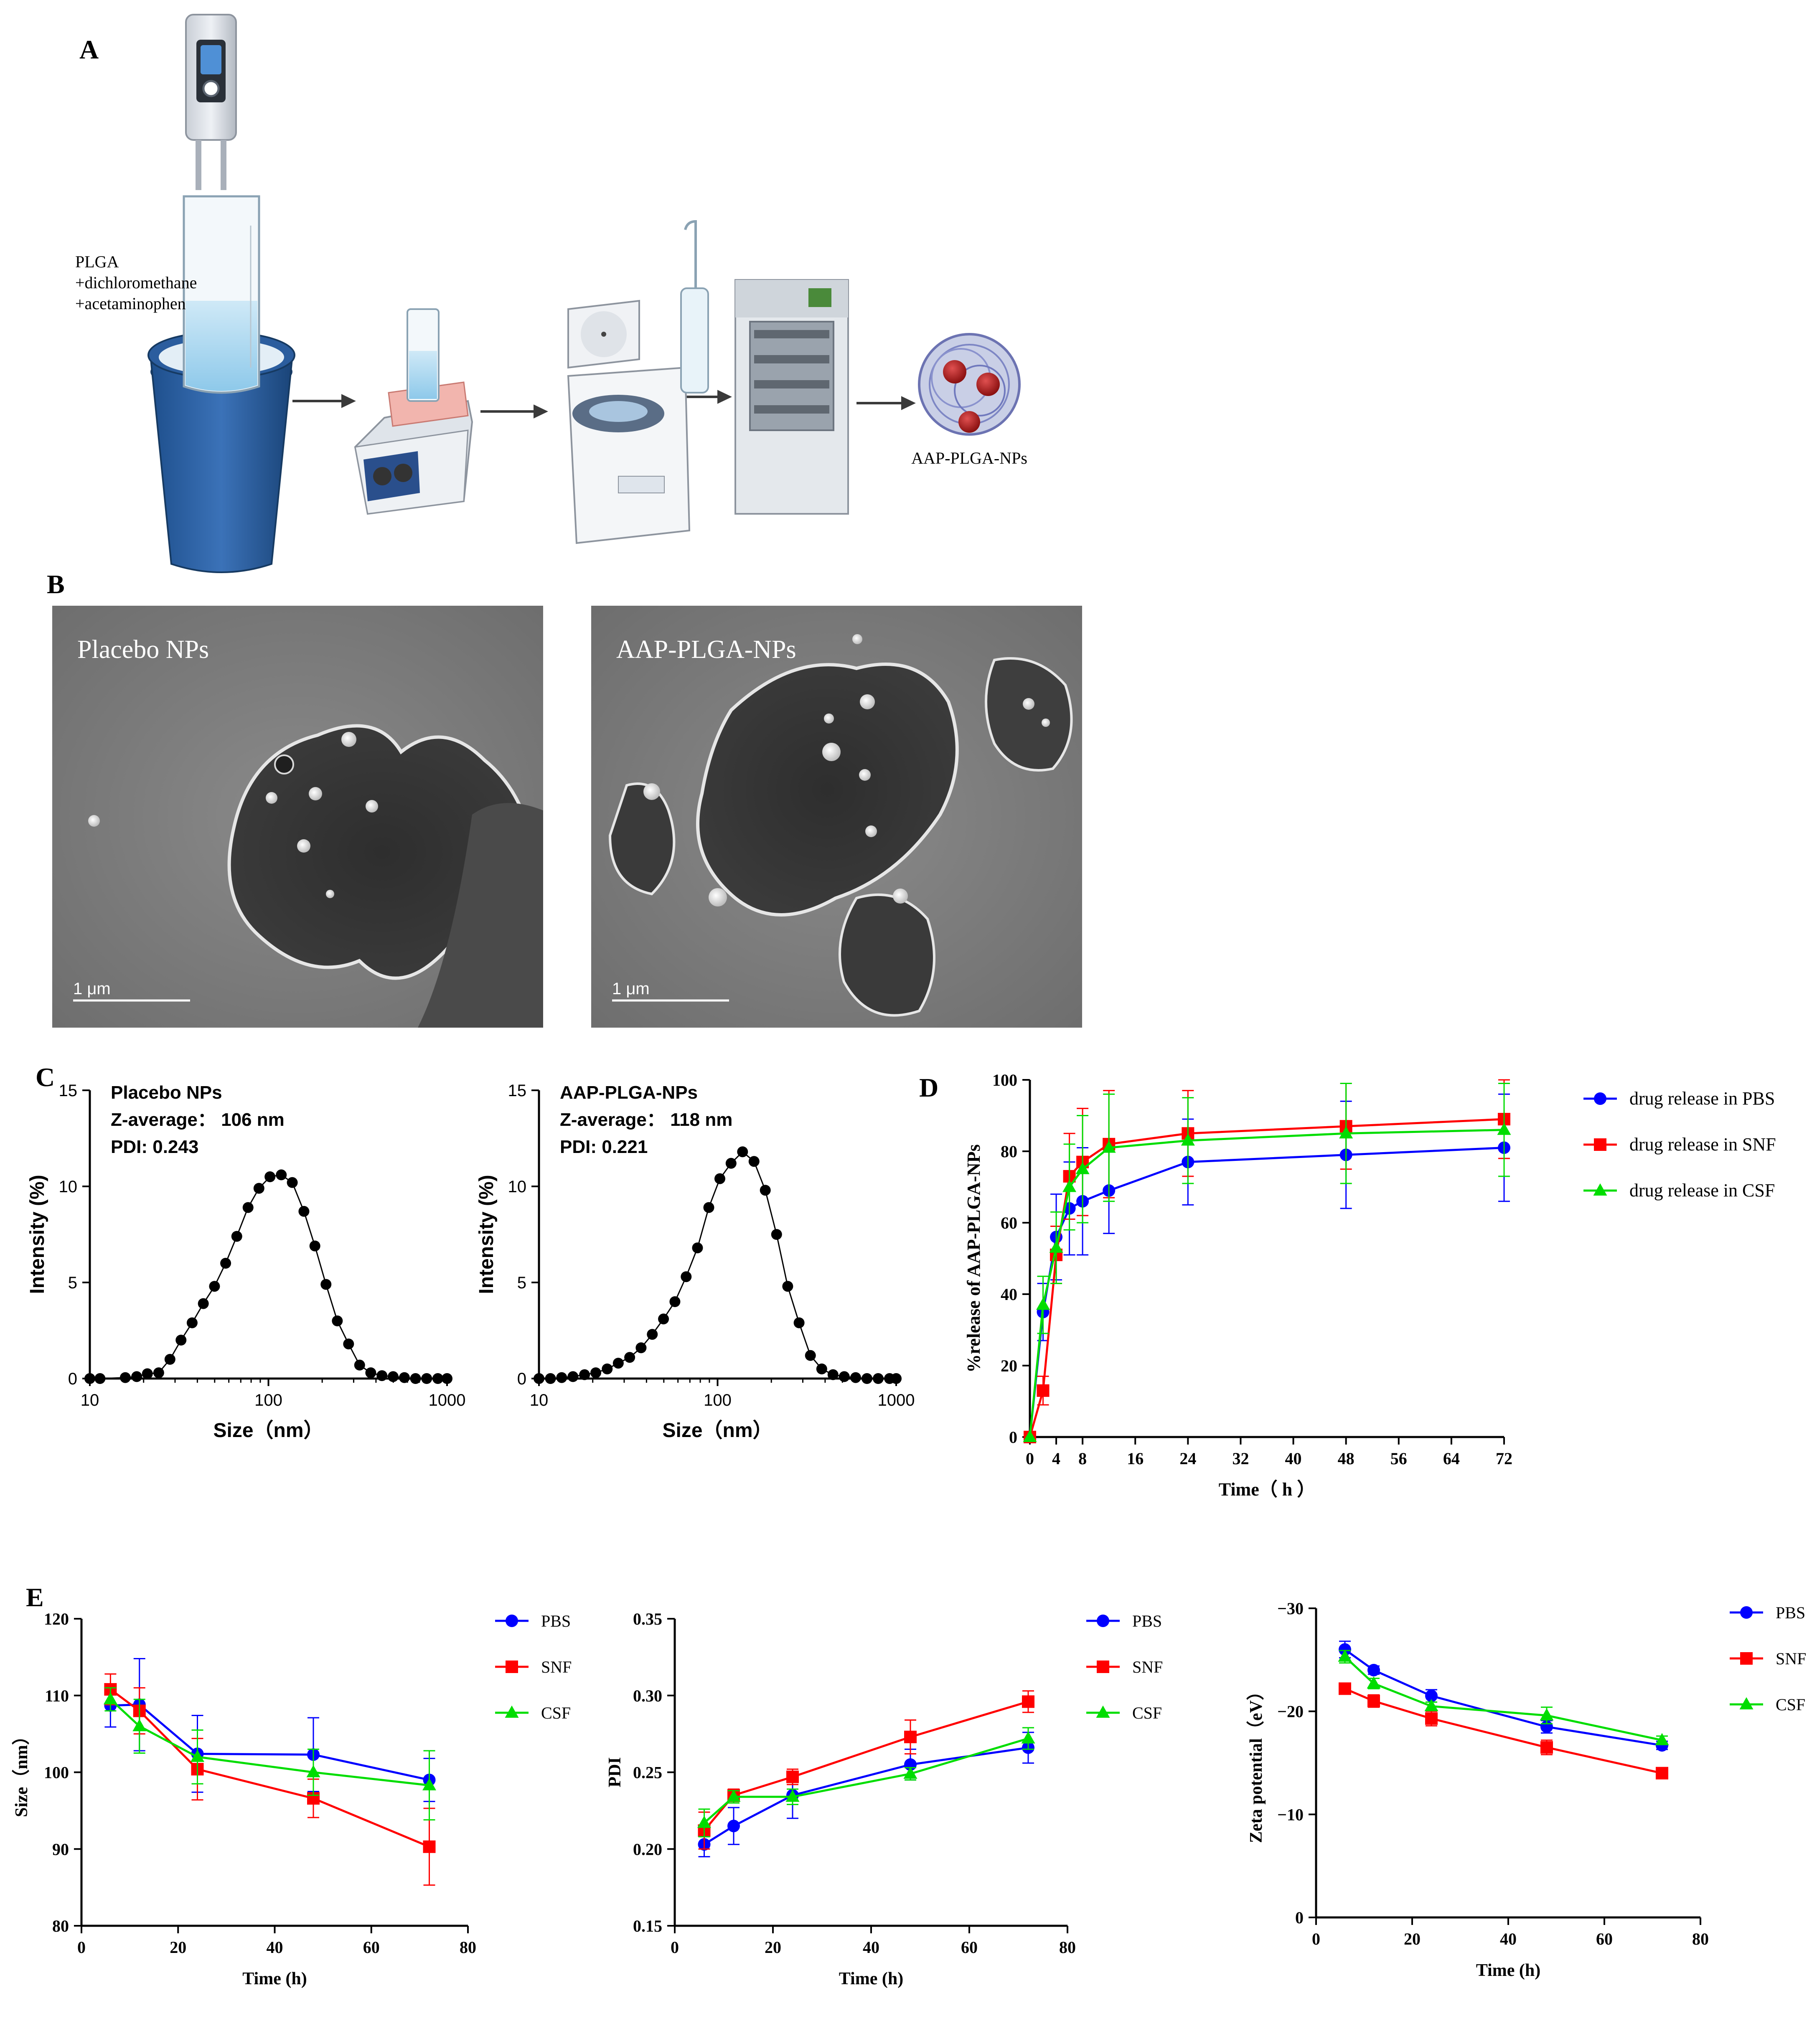 The height and width of the screenshot is (2044, 1812). Describe the element at coordinates (615, 1772) in the screenshot. I see `y-axis-label: PDI` at that location.